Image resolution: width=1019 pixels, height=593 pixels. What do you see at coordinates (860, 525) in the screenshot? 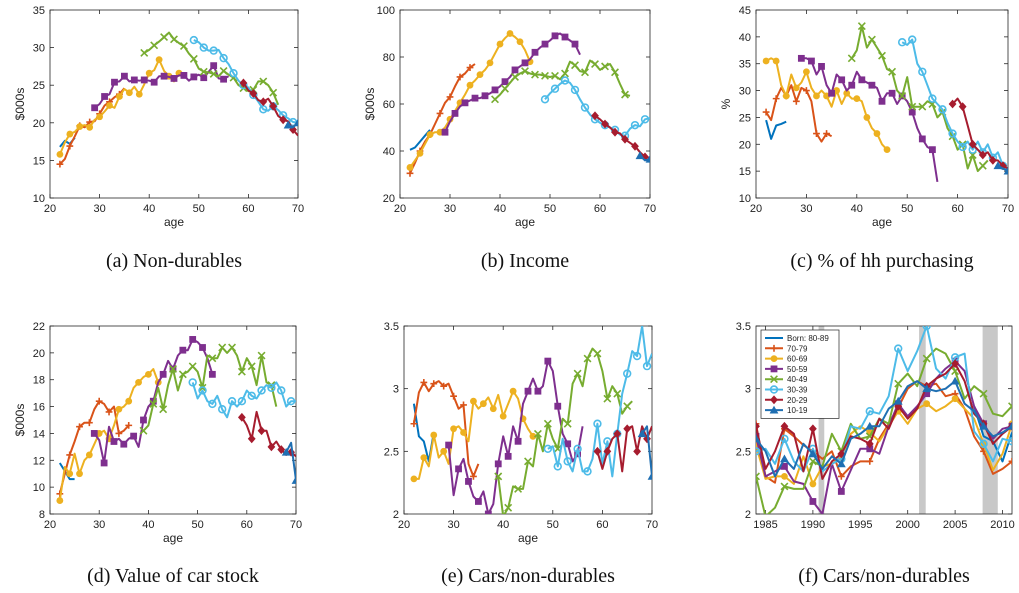
I see `x-tick-label: 1995` at bounding box center [860, 525].